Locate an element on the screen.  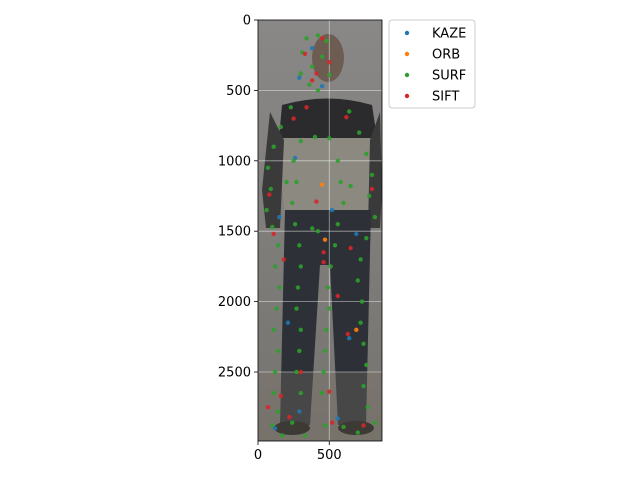
y-tick-label: 2000 is located at coordinates (234, 302).